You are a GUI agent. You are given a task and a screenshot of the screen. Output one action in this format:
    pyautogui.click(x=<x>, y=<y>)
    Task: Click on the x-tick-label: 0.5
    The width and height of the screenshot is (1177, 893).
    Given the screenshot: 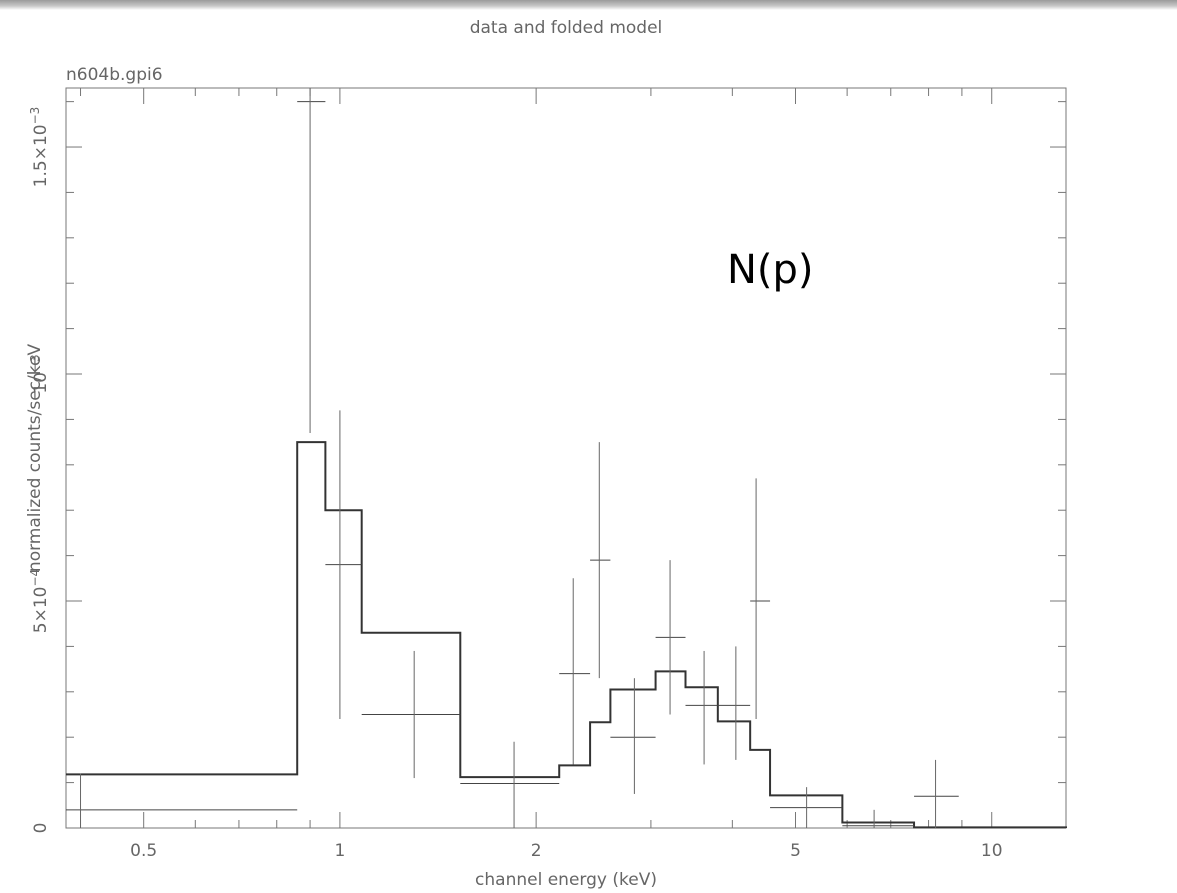 What is the action you would take?
    pyautogui.click(x=143, y=851)
    